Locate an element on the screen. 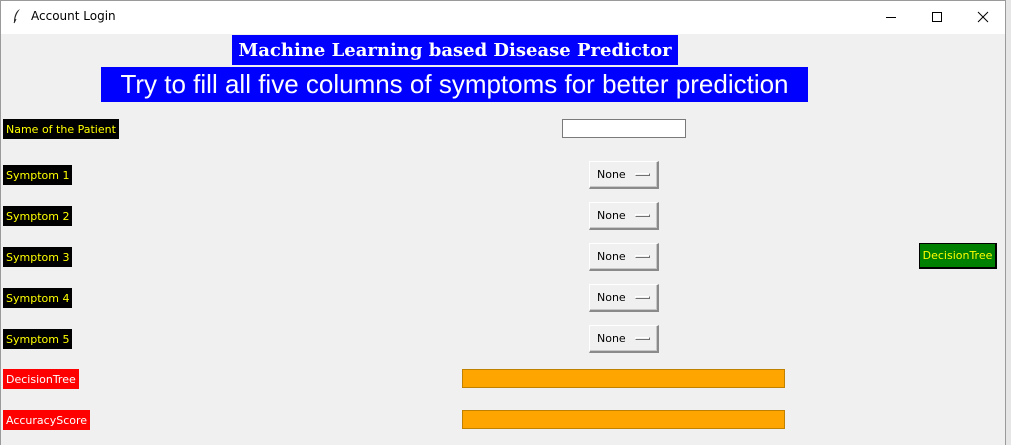 Image resolution: width=1011 pixels, height=445 pixels. minimize-button is located at coordinates (891, 17).